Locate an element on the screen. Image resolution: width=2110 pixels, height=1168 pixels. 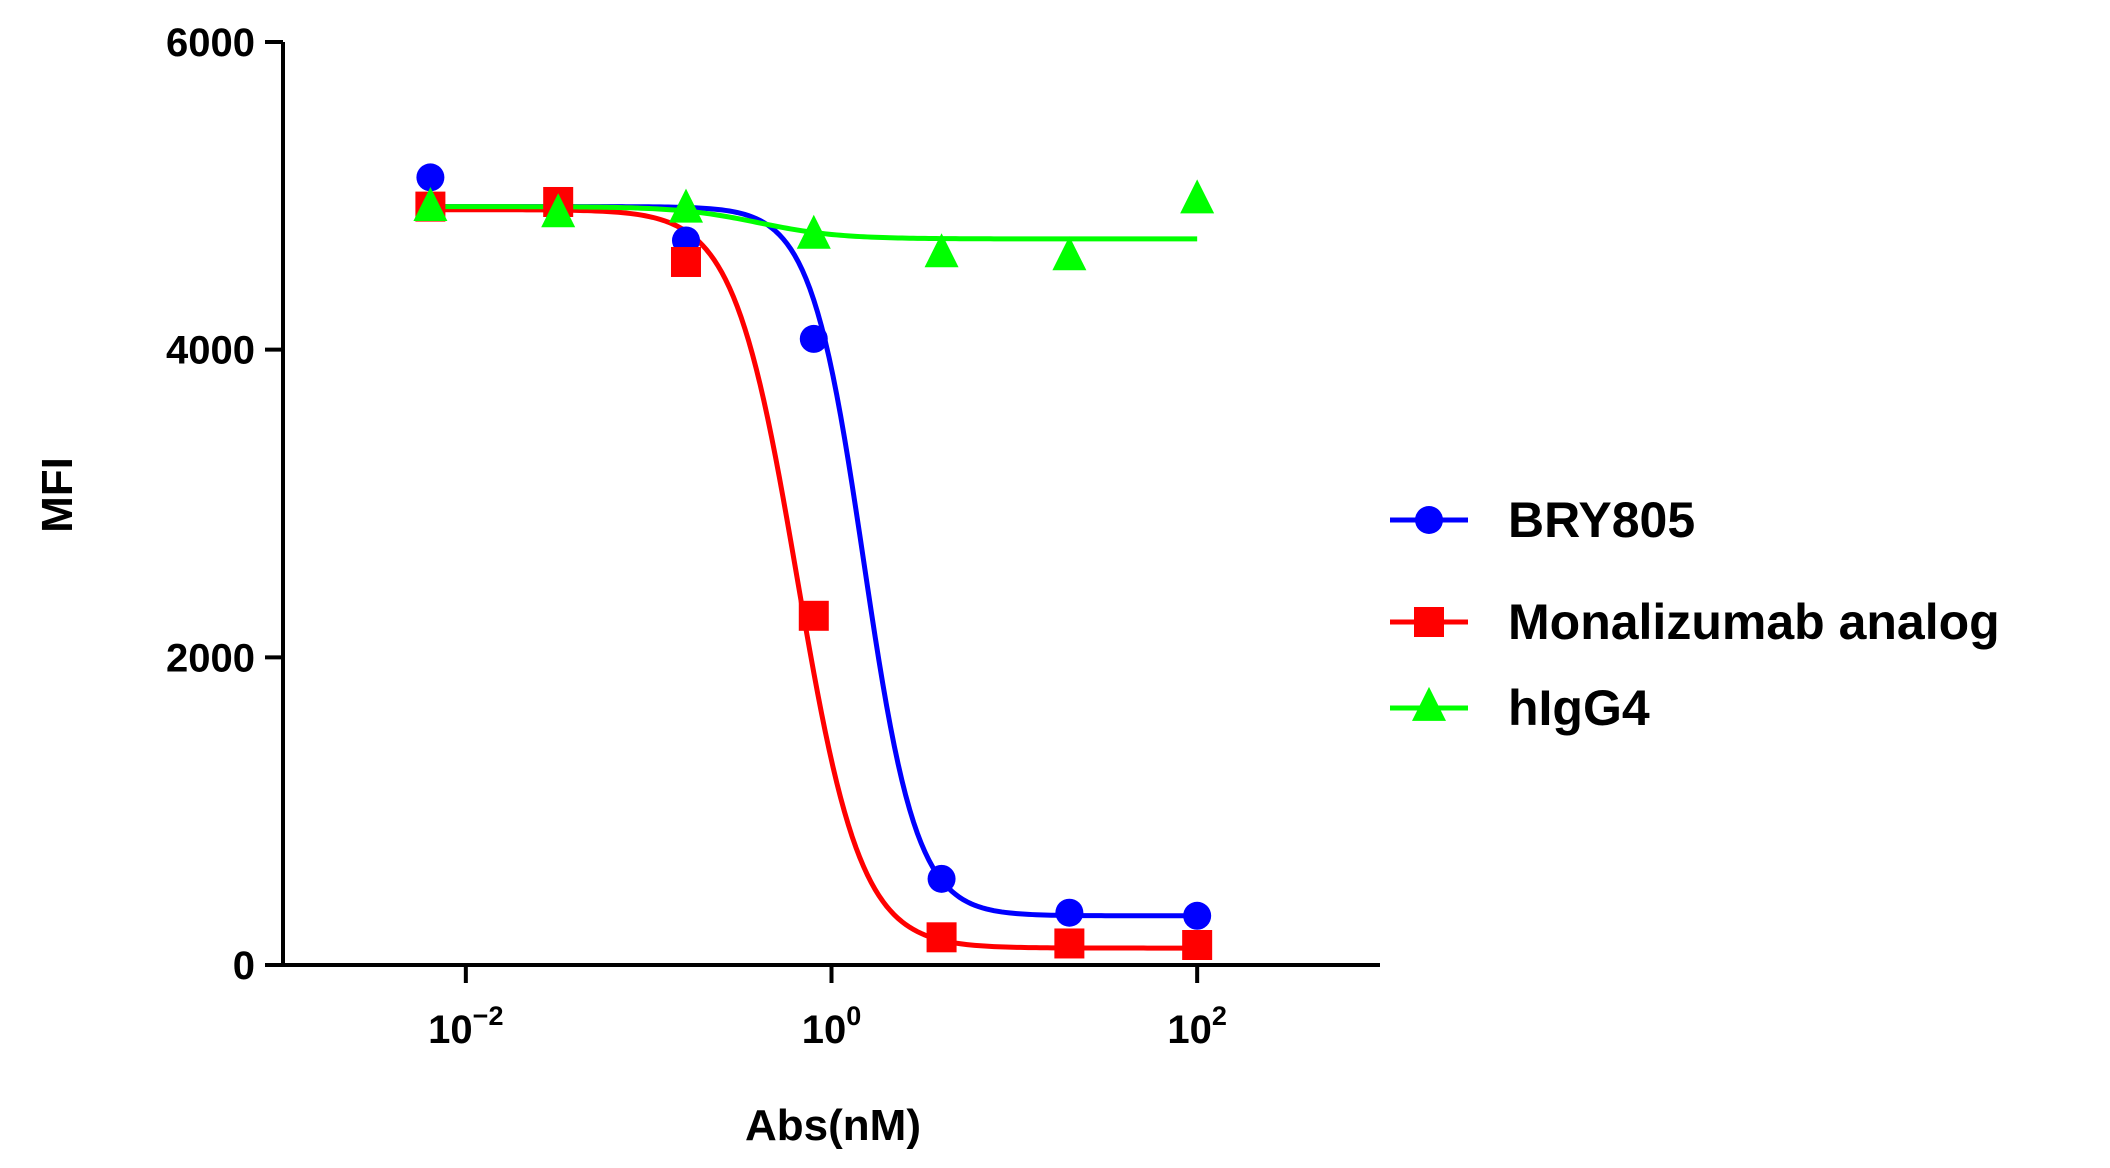
x-tick-label: 10² is located at coordinates (1197, 1026).